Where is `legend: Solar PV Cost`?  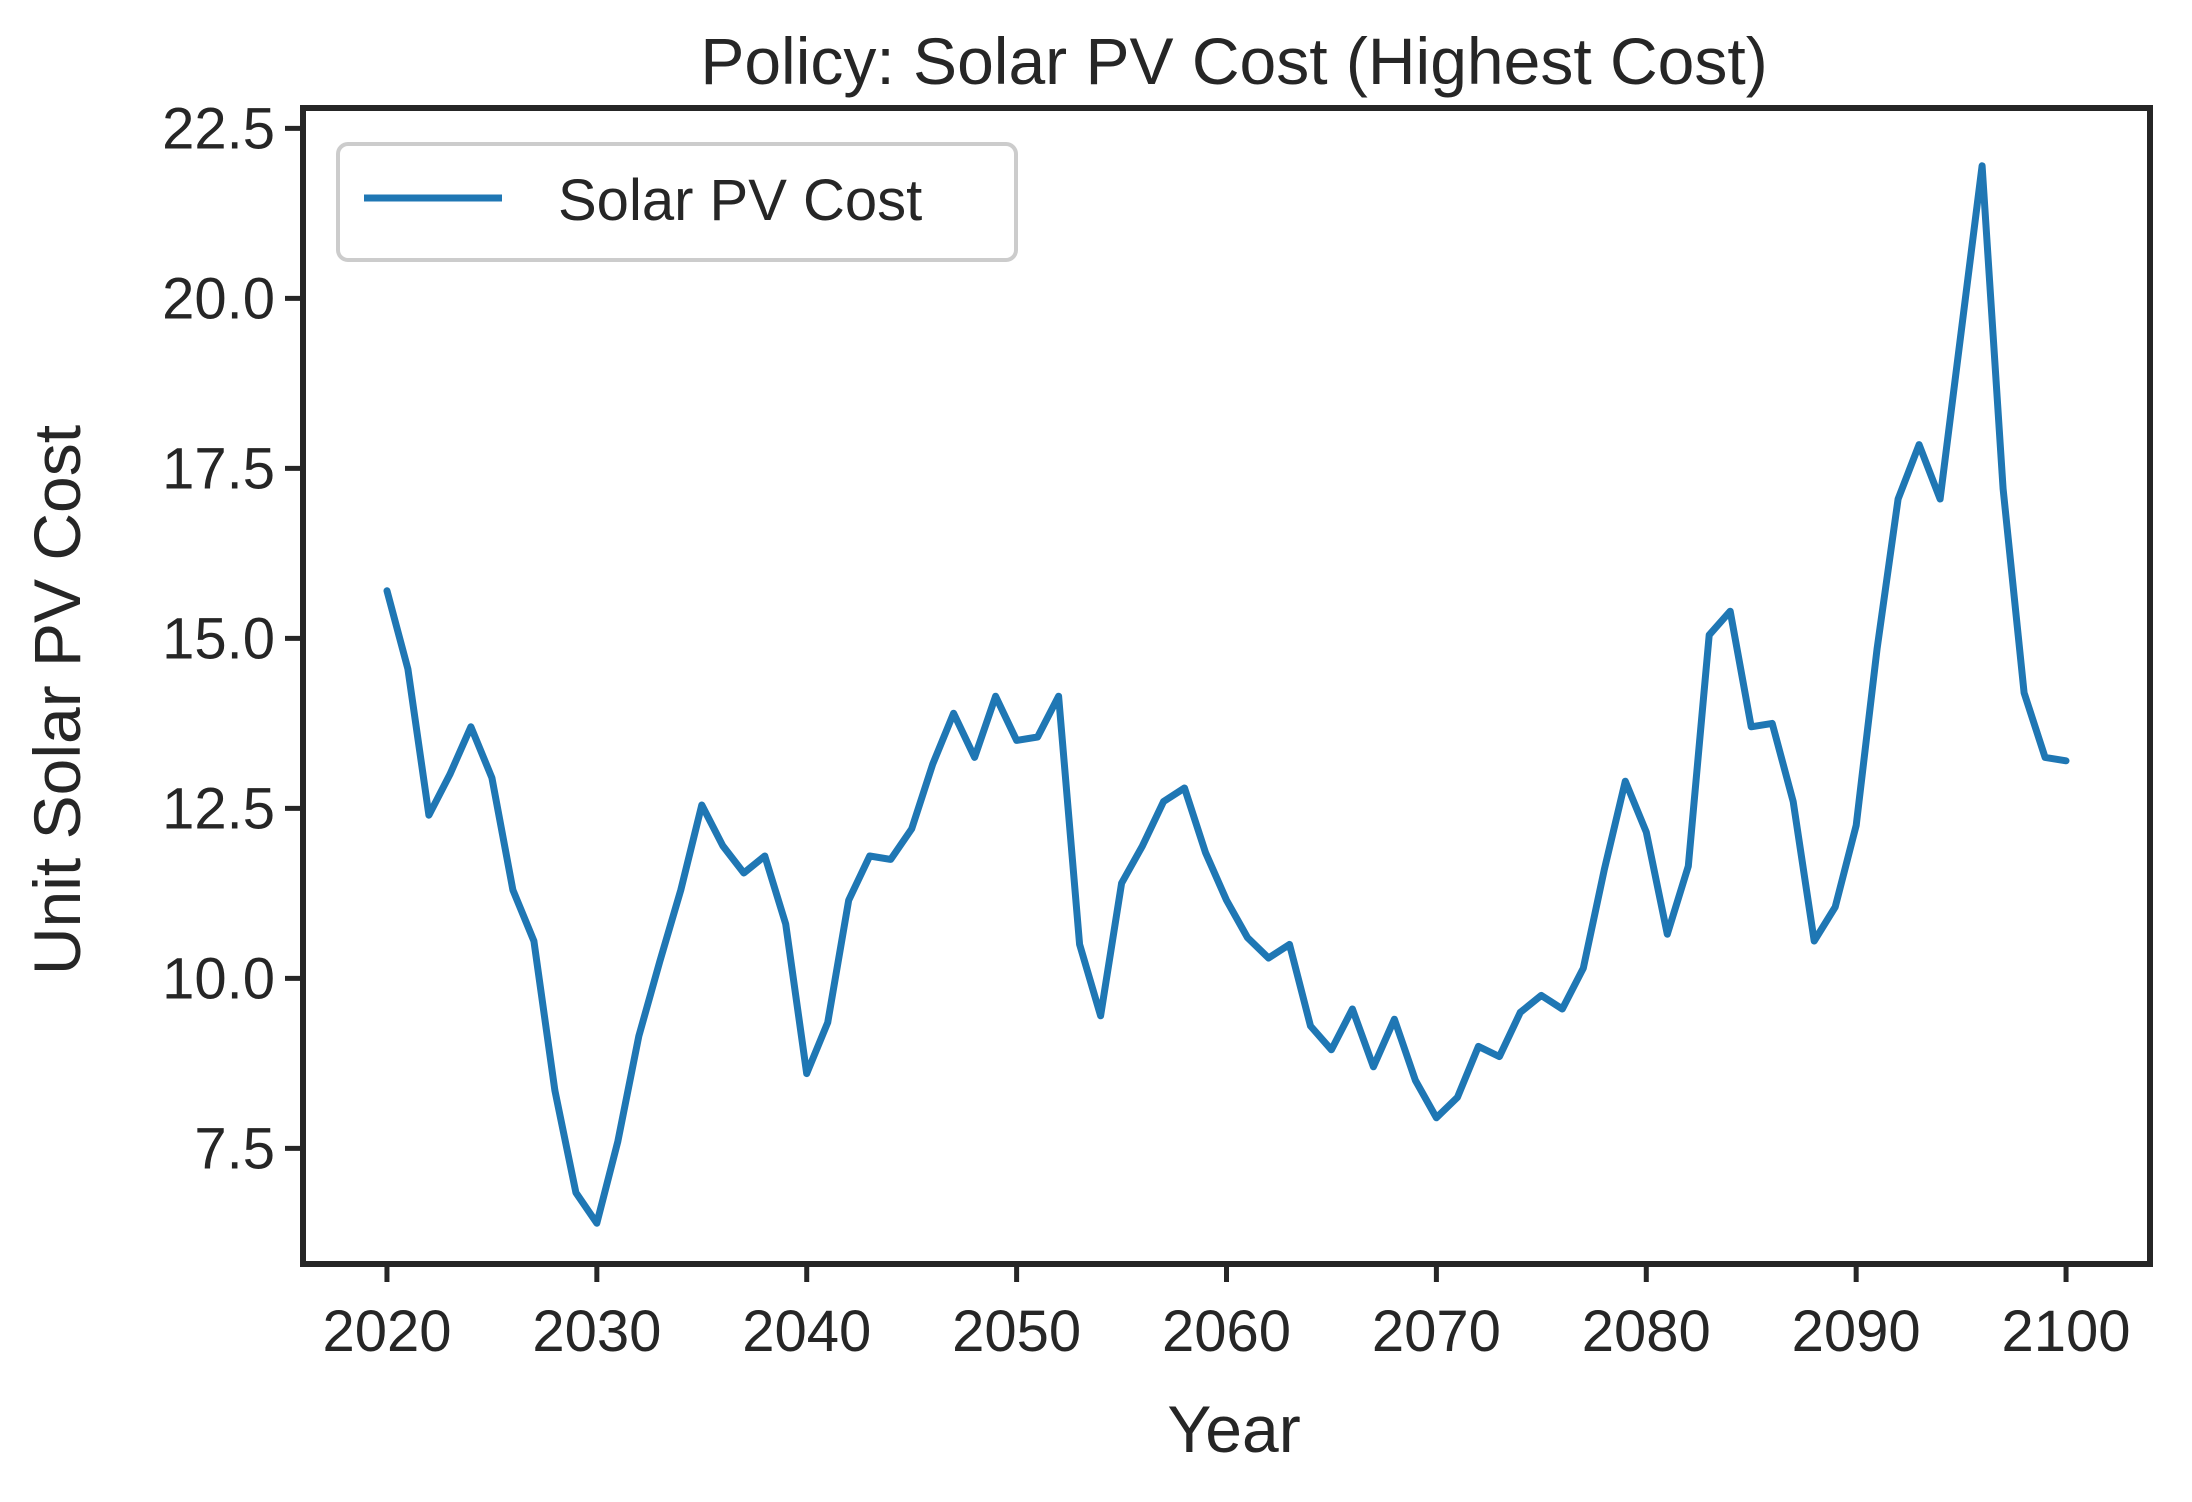
legend: Solar PV Cost is located at coordinates (677, 202).